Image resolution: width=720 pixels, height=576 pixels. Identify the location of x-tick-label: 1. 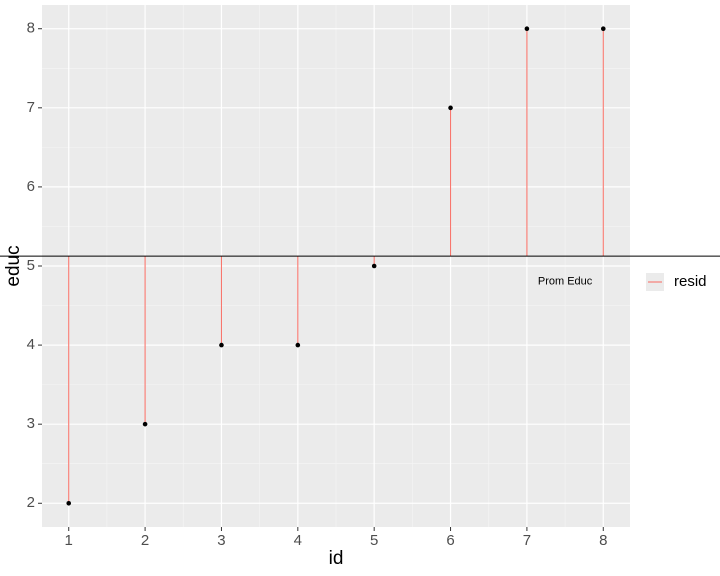
(69, 540).